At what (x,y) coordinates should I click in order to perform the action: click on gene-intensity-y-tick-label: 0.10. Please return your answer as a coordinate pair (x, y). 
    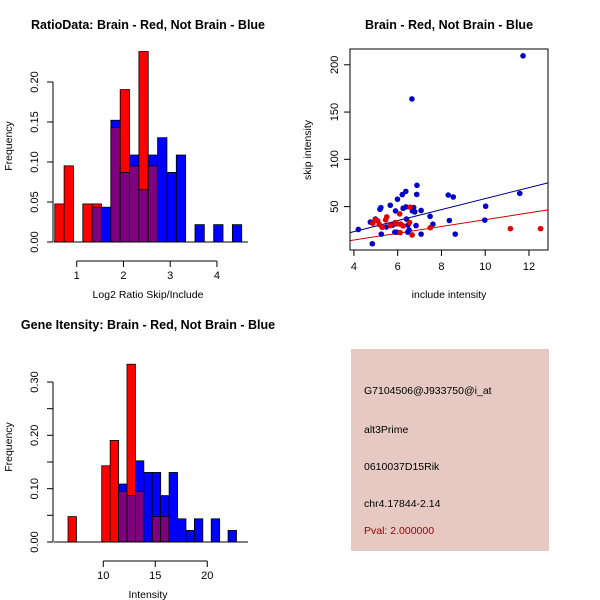
    Looking at the image, I should click on (35, 488).